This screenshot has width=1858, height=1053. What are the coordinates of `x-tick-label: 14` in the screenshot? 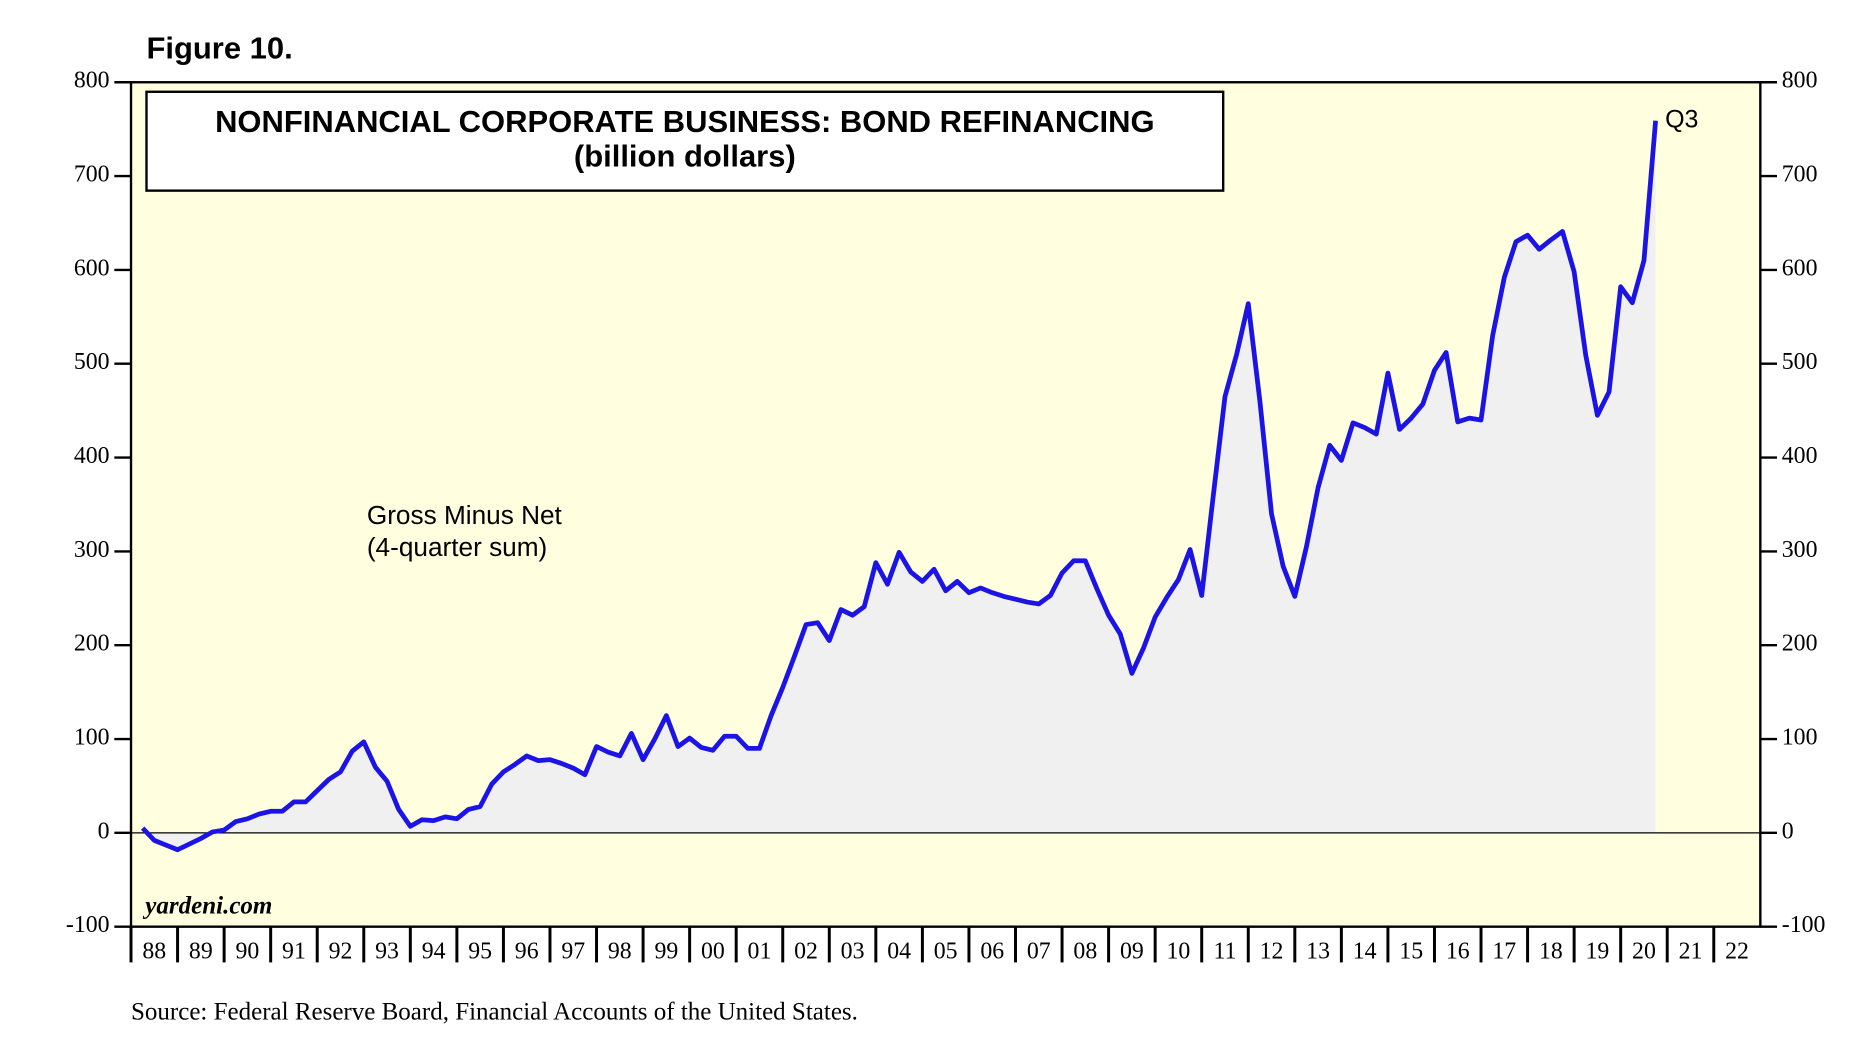 It's located at (1365, 951).